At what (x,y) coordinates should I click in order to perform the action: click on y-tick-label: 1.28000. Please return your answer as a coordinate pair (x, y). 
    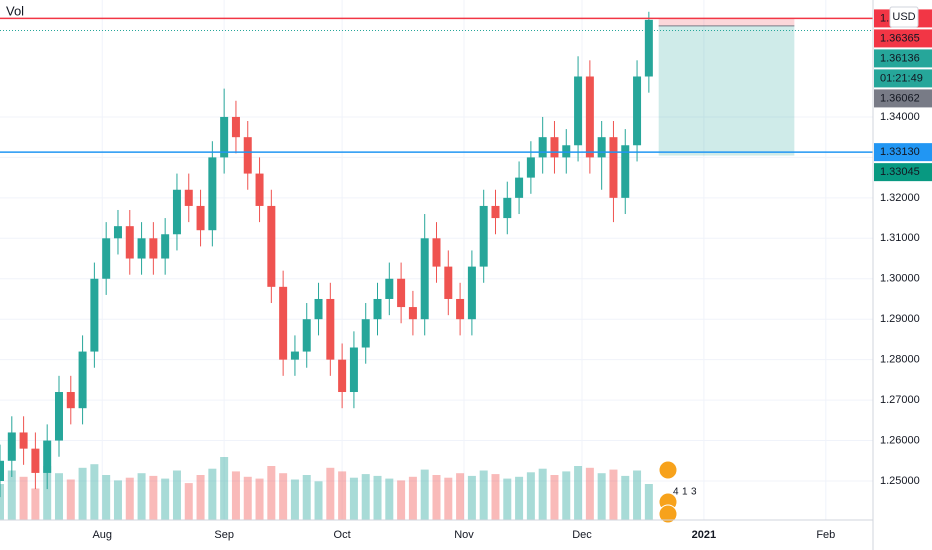
    Looking at the image, I should click on (900, 360).